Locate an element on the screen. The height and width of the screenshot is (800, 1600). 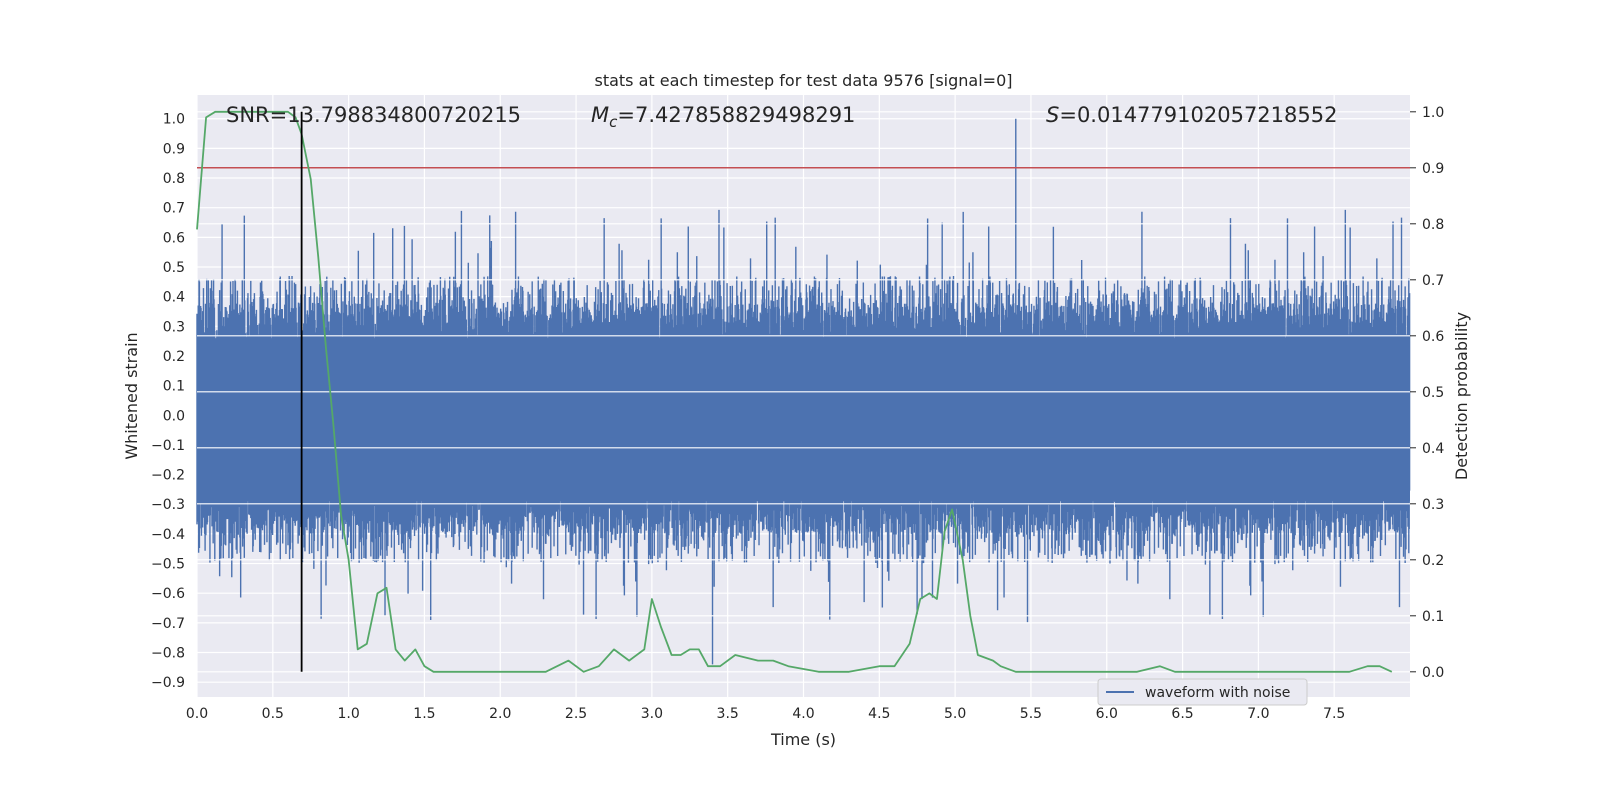
y-tick-label: 0.6 is located at coordinates (174, 238).